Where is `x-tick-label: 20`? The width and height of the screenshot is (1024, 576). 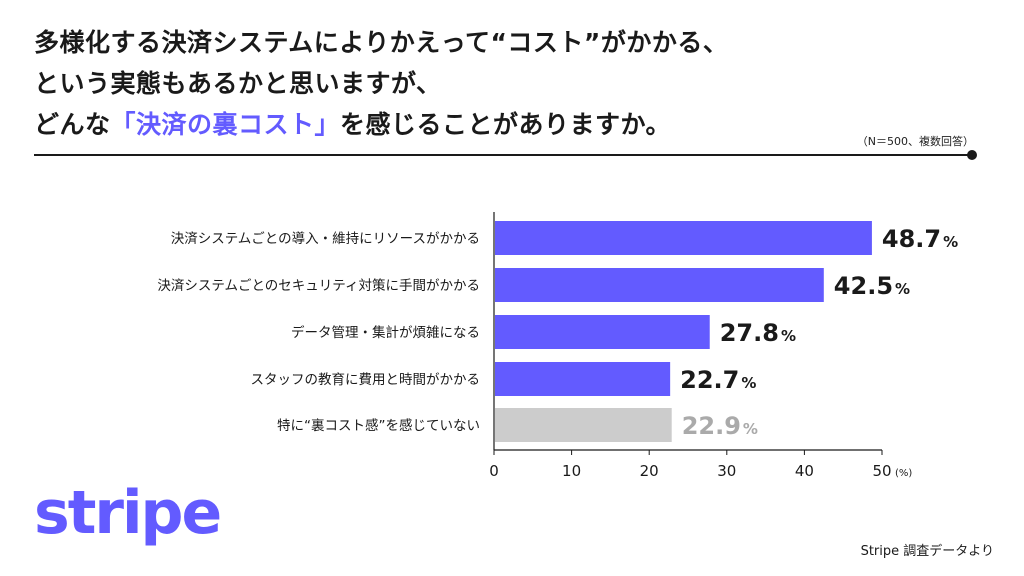
x-tick-label: 20 is located at coordinates (649, 471).